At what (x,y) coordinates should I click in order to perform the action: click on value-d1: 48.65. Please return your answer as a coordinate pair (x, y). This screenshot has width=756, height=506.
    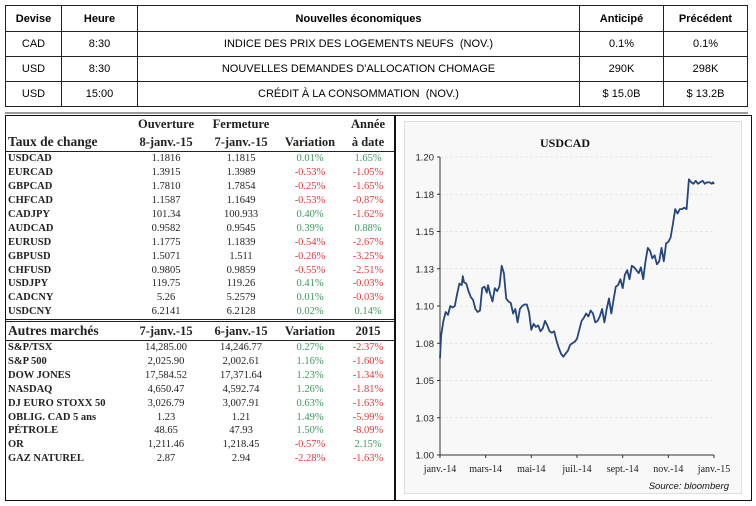
    Looking at the image, I should click on (166, 431).